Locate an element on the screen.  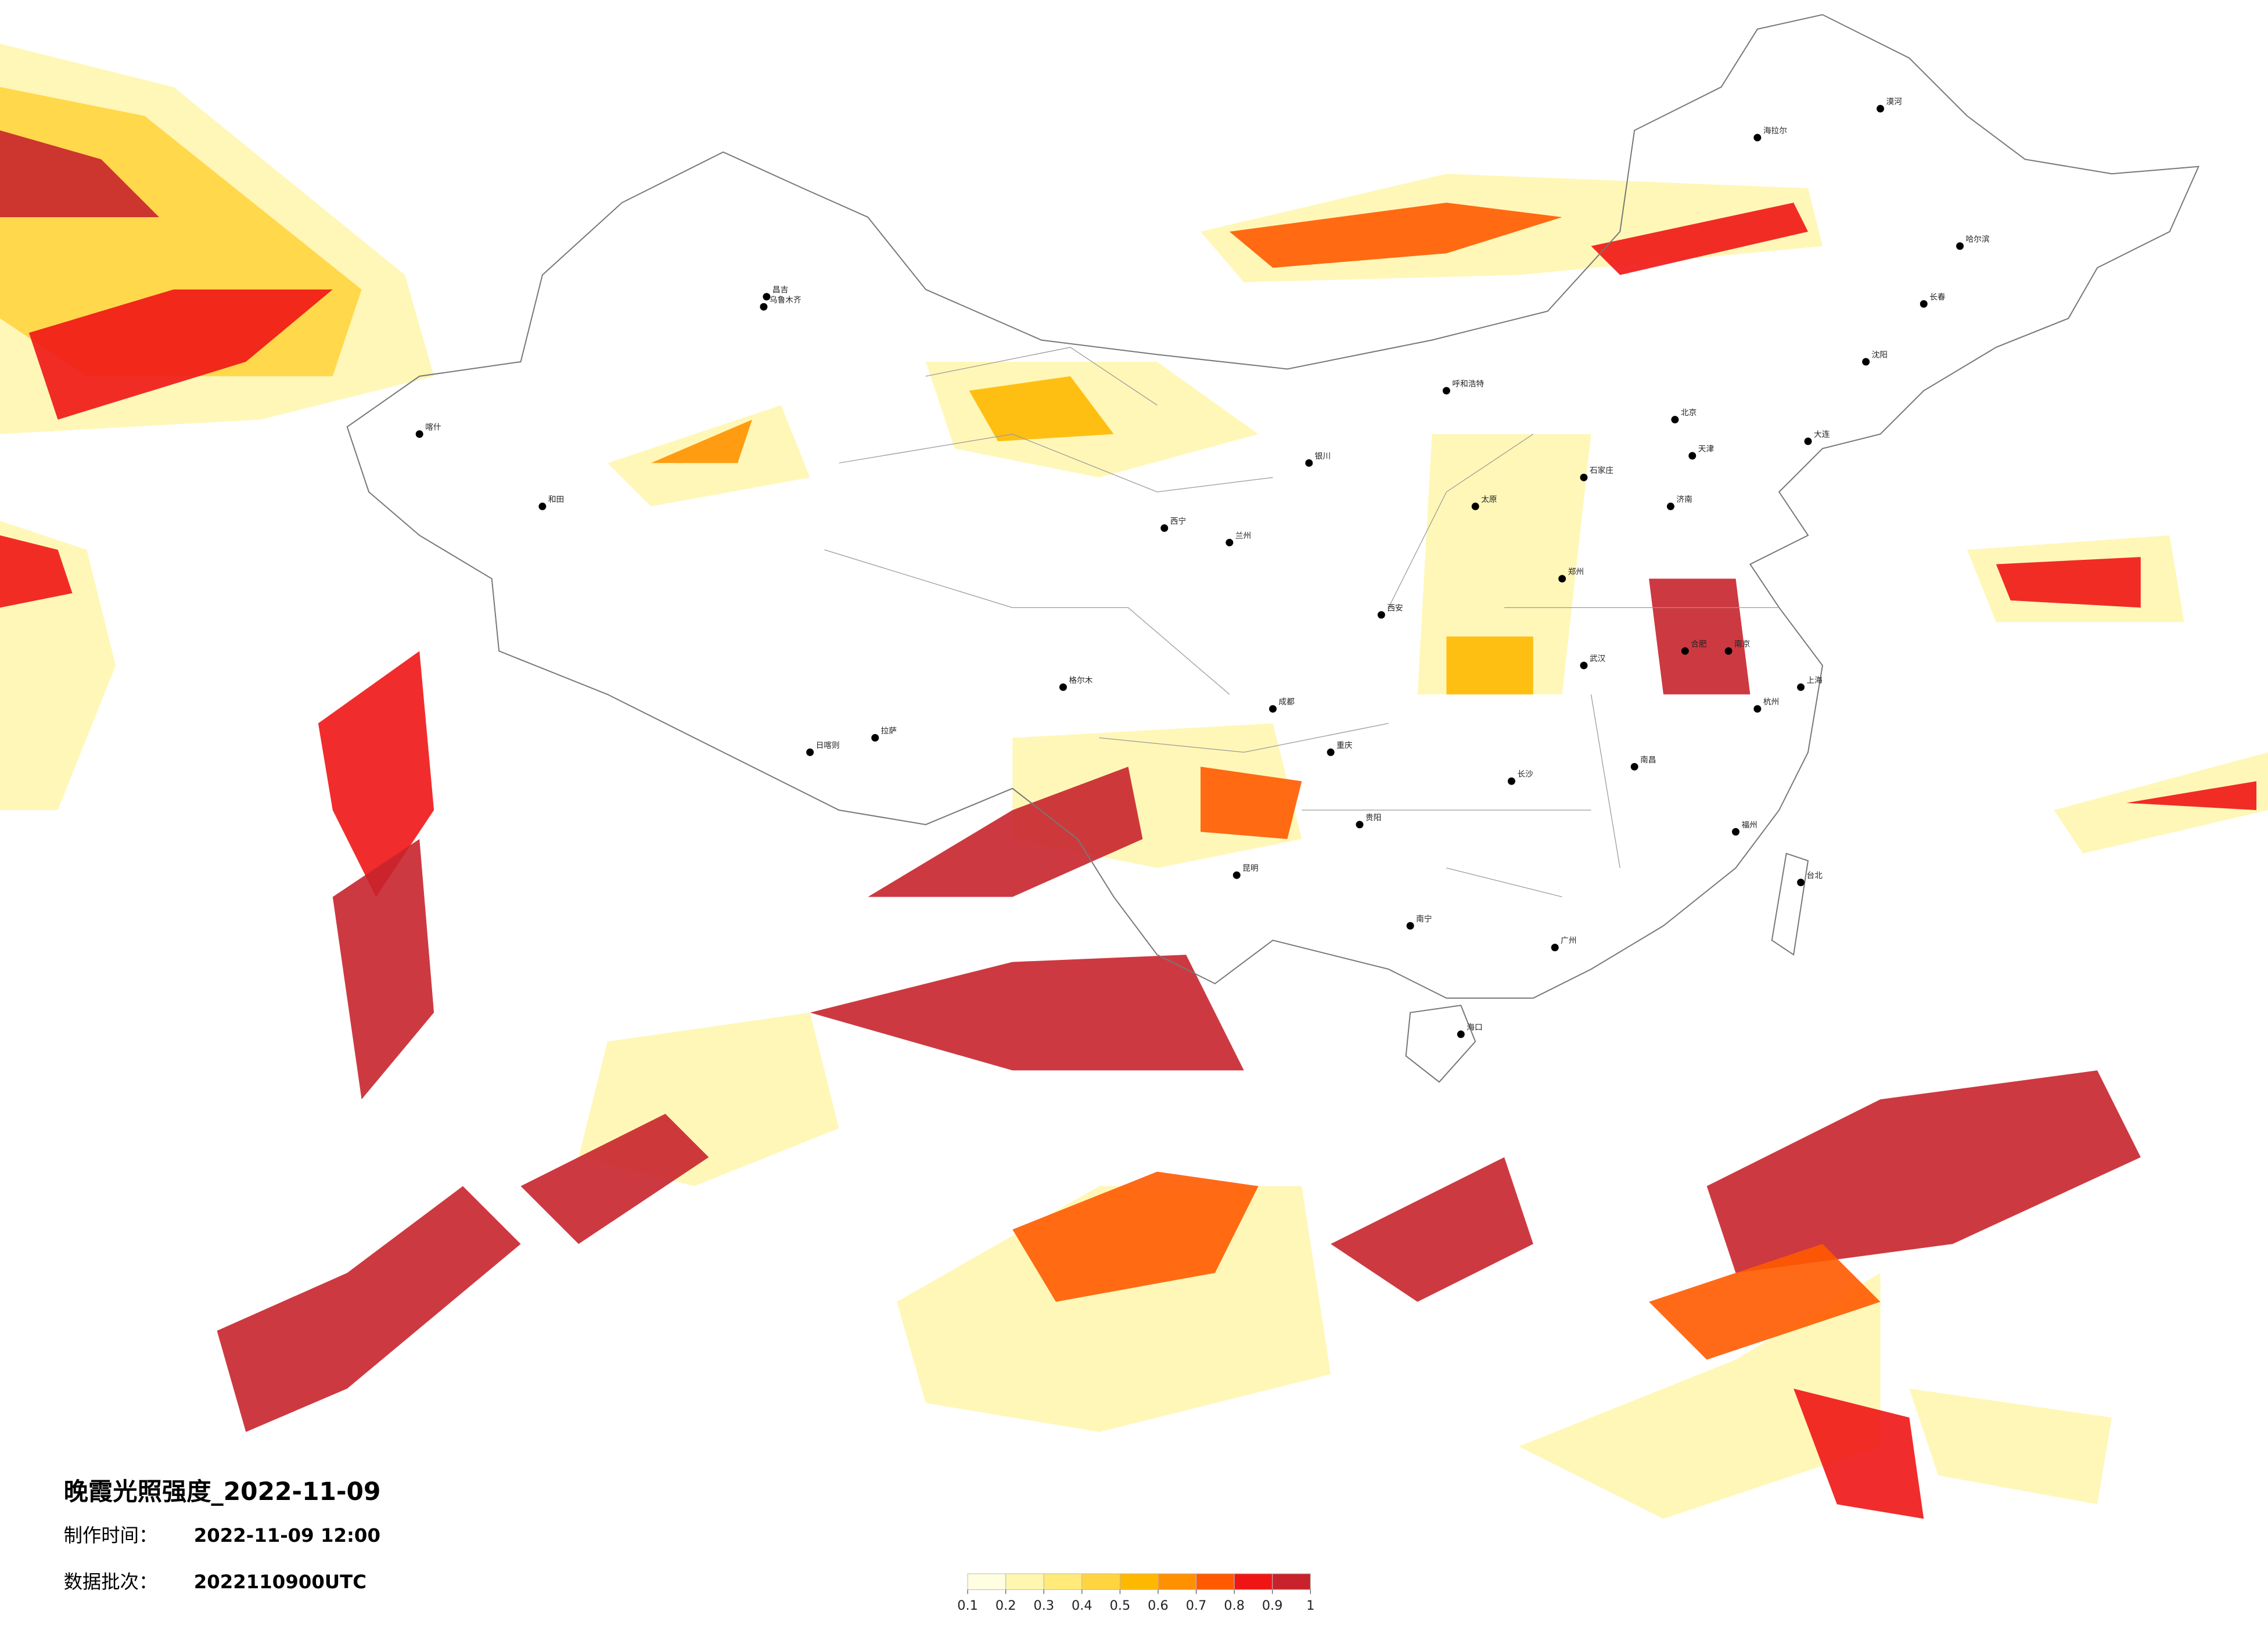
city-label: 天津 is located at coordinates (1706, 449).